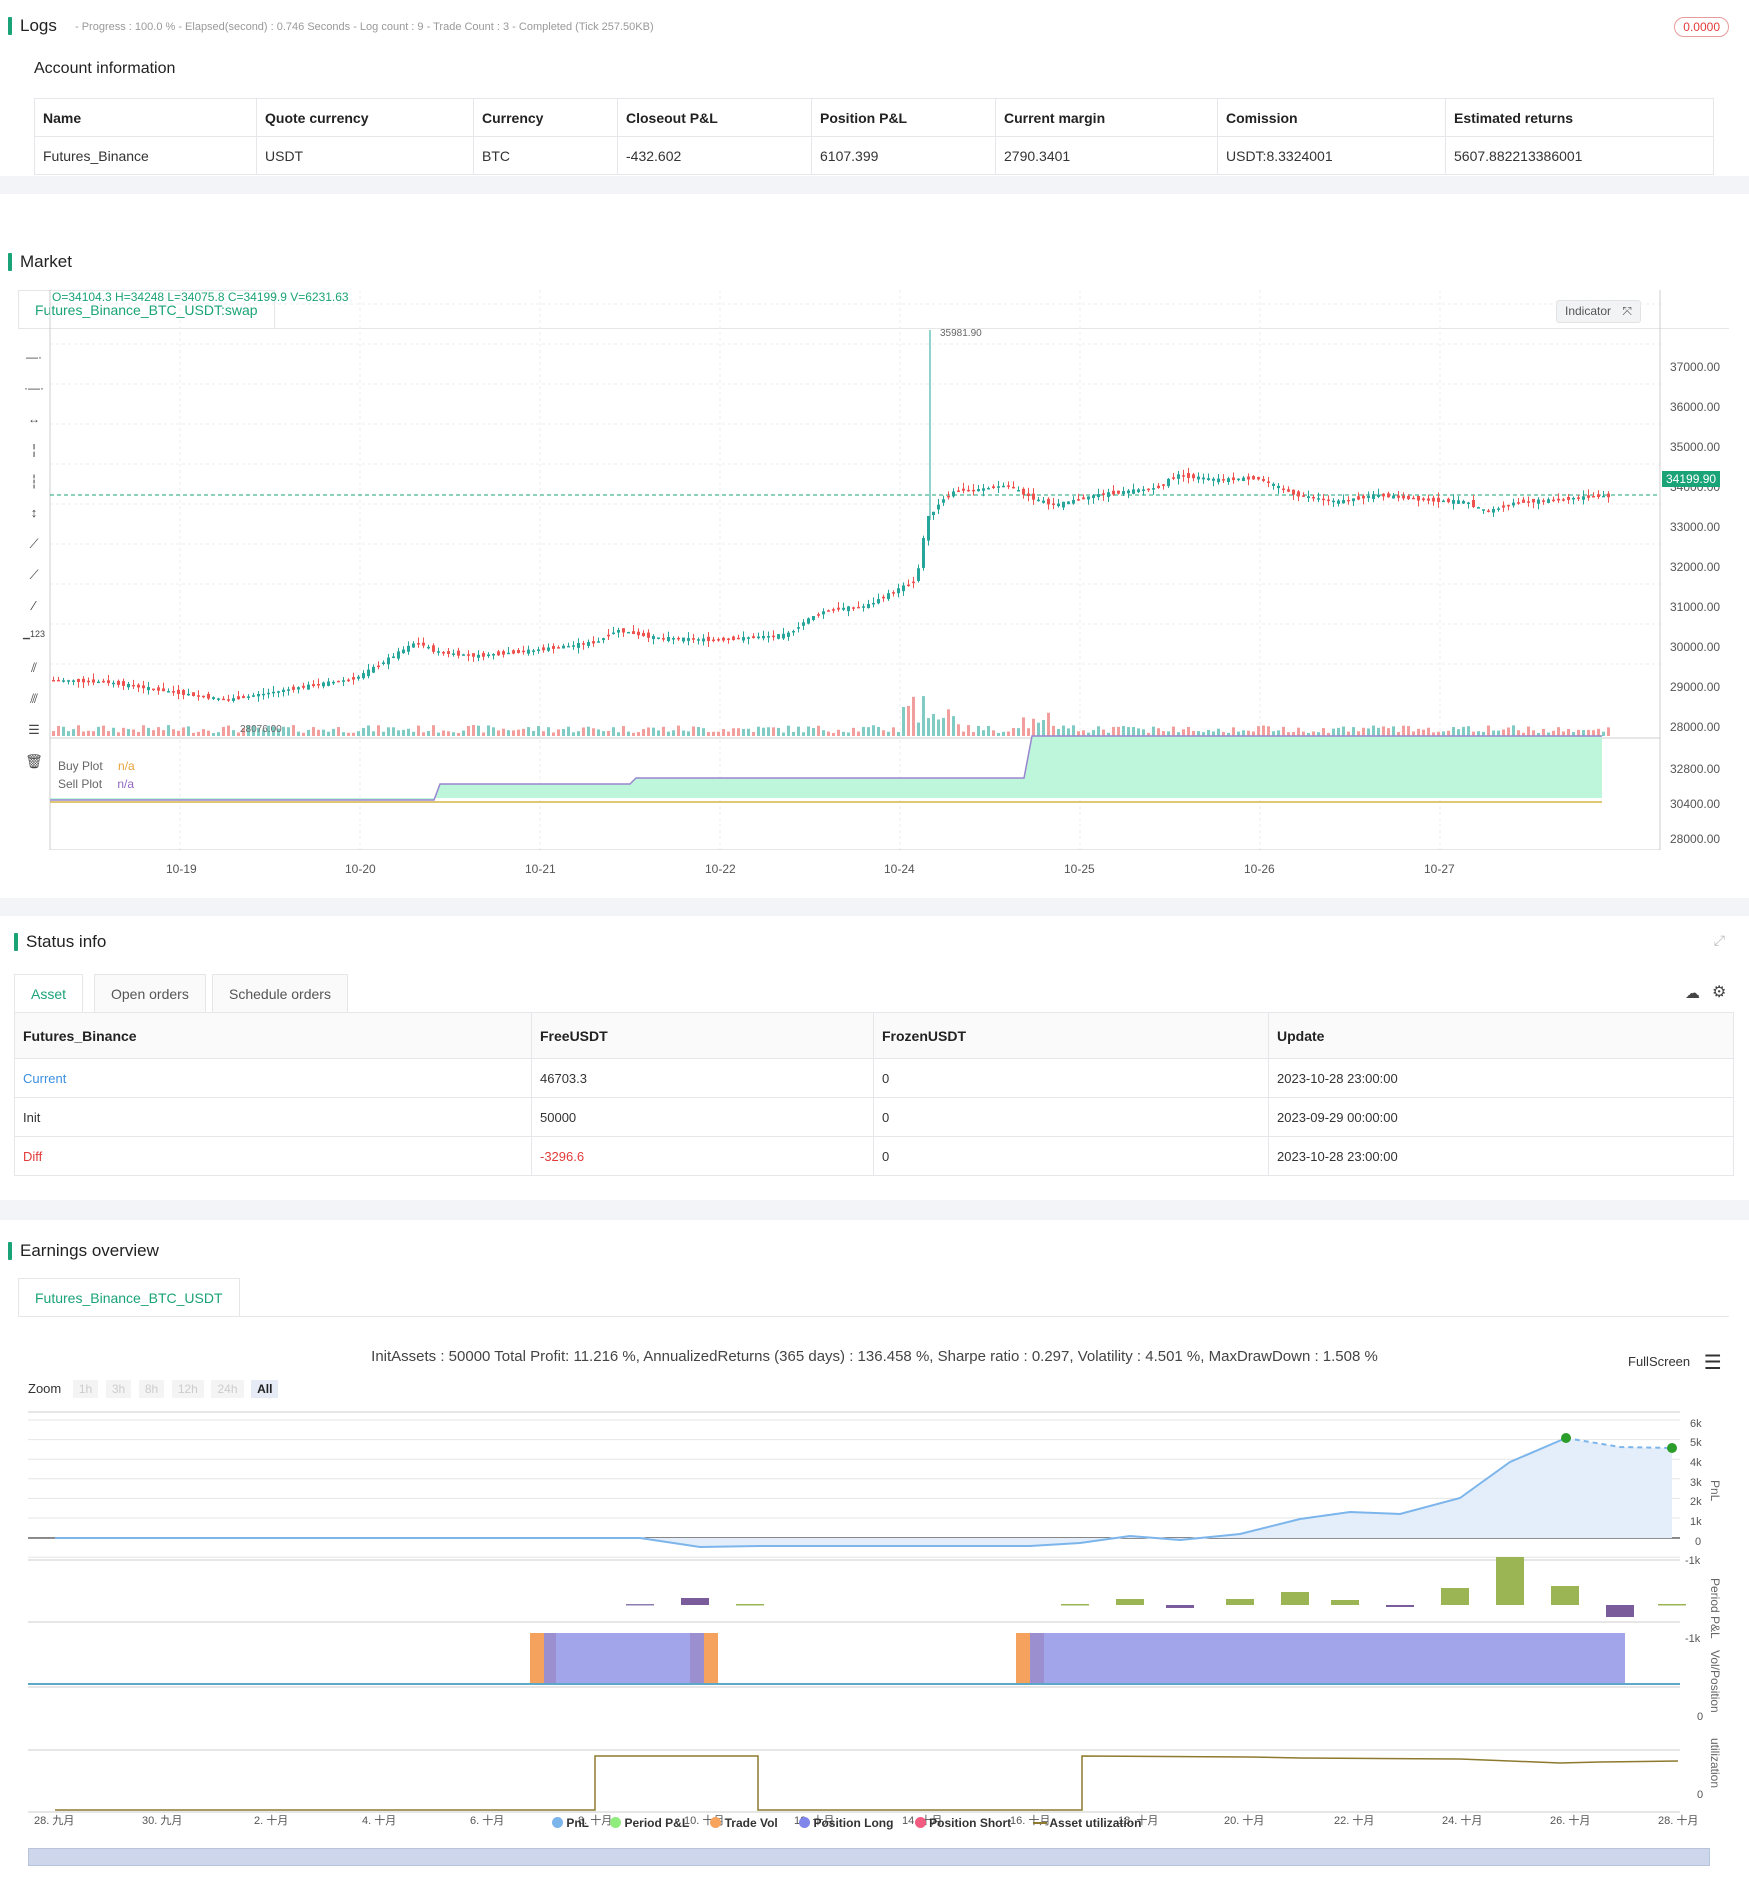  Describe the element at coordinates (744, 1823) in the screenshot. I see `legend-trade: Trade Vol` at that location.